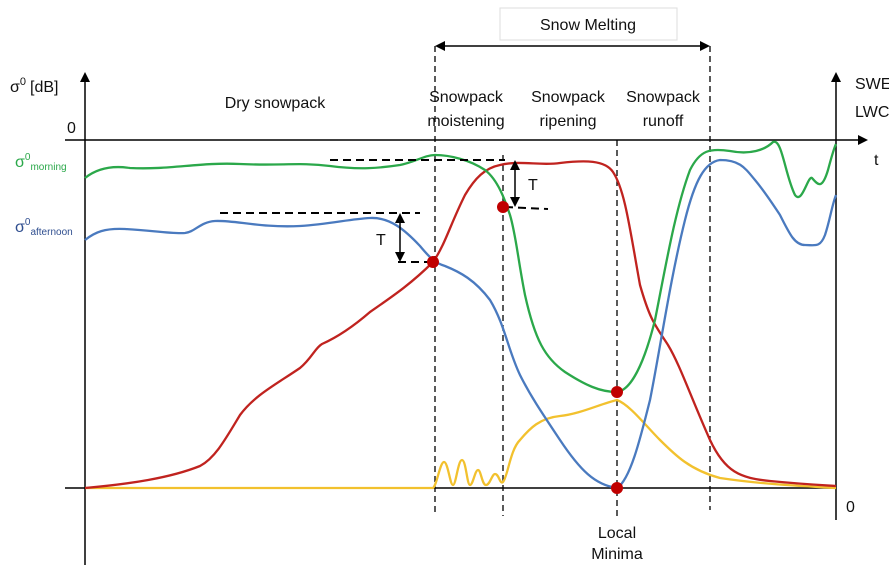 The width and height of the screenshot is (889, 566). What do you see at coordinates (872, 84) in the screenshot?
I see `right-axis-label: SWE` at bounding box center [872, 84].